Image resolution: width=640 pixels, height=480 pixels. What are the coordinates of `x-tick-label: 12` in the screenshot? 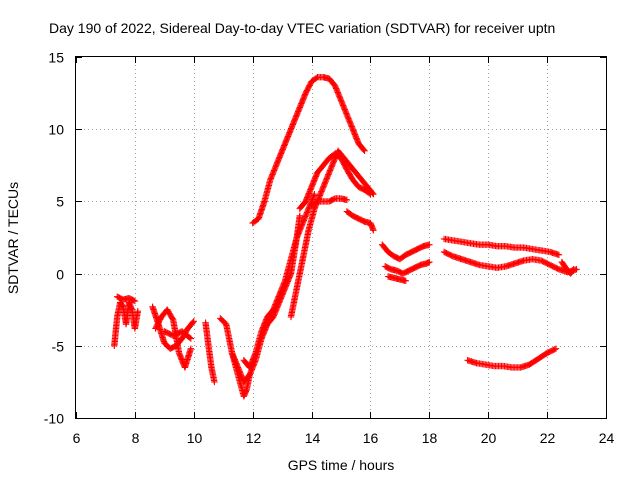 It's located at (254, 438).